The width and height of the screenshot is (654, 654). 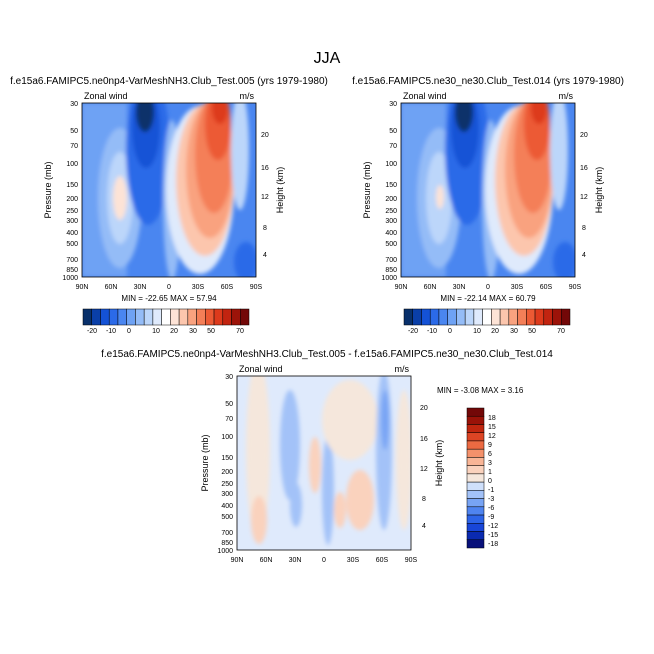 What do you see at coordinates (82, 287) in the screenshot?
I see `x-tick-label: 90N` at bounding box center [82, 287].